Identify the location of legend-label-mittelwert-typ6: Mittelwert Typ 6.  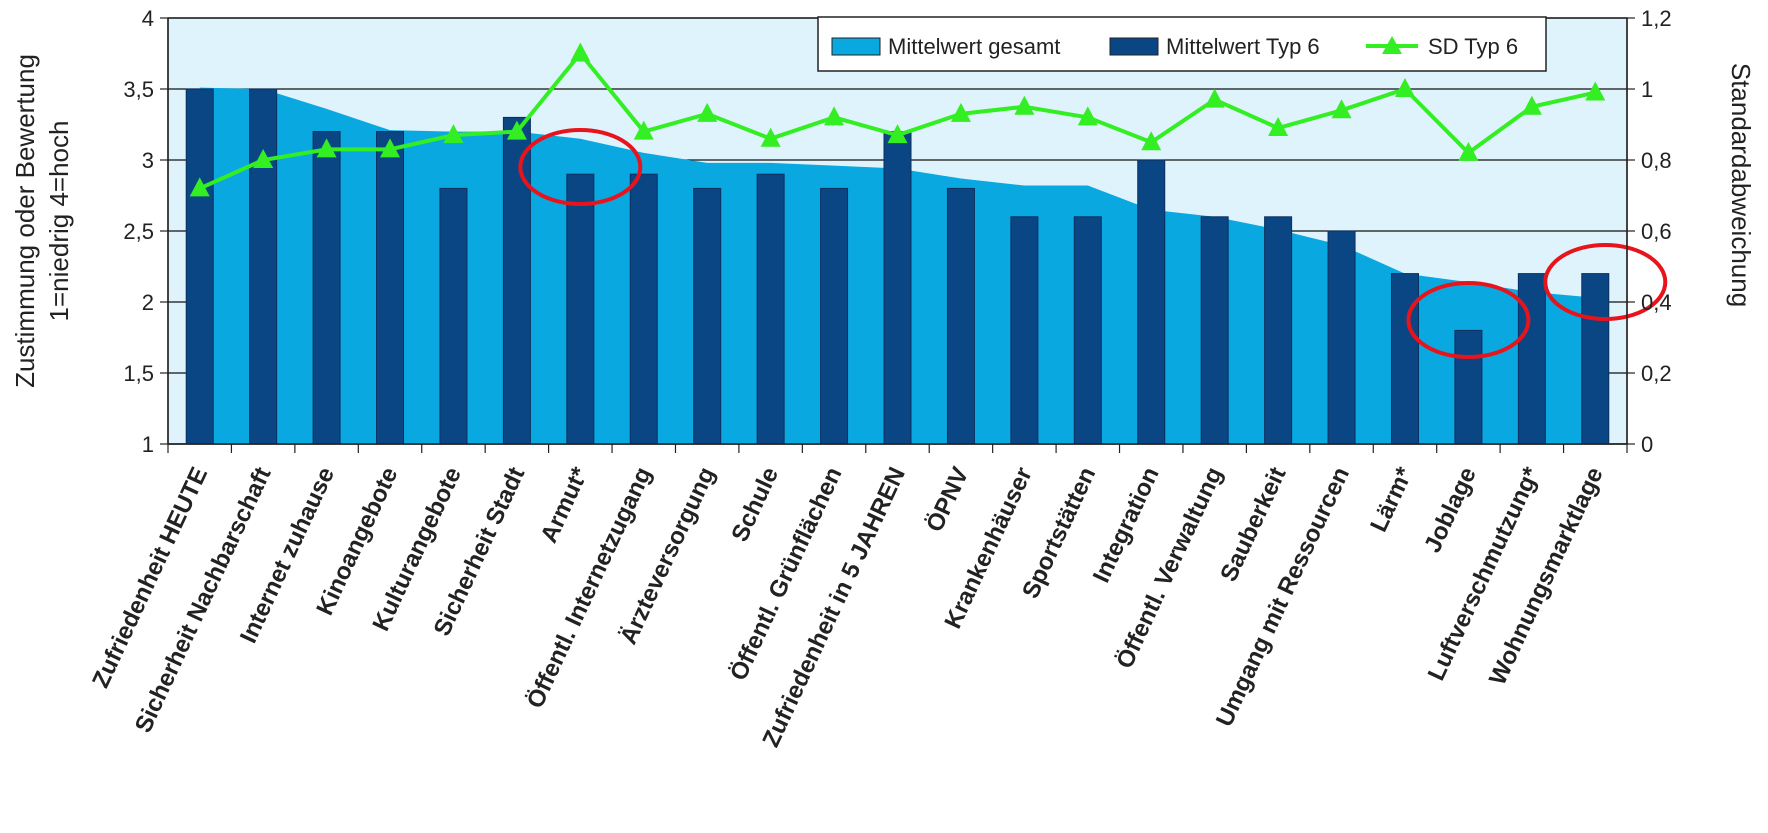
(1243, 46).